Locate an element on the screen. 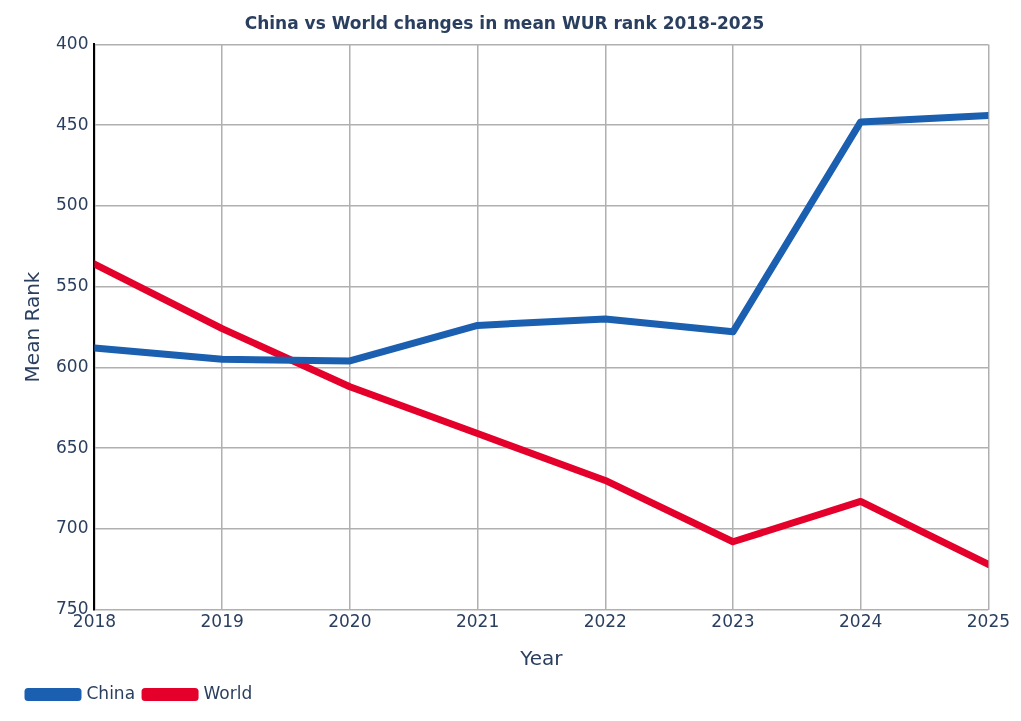 The image size is (1021, 721). chart-title: China vs World changes in mean WUR rank 2018-2025 is located at coordinates (504, 22).